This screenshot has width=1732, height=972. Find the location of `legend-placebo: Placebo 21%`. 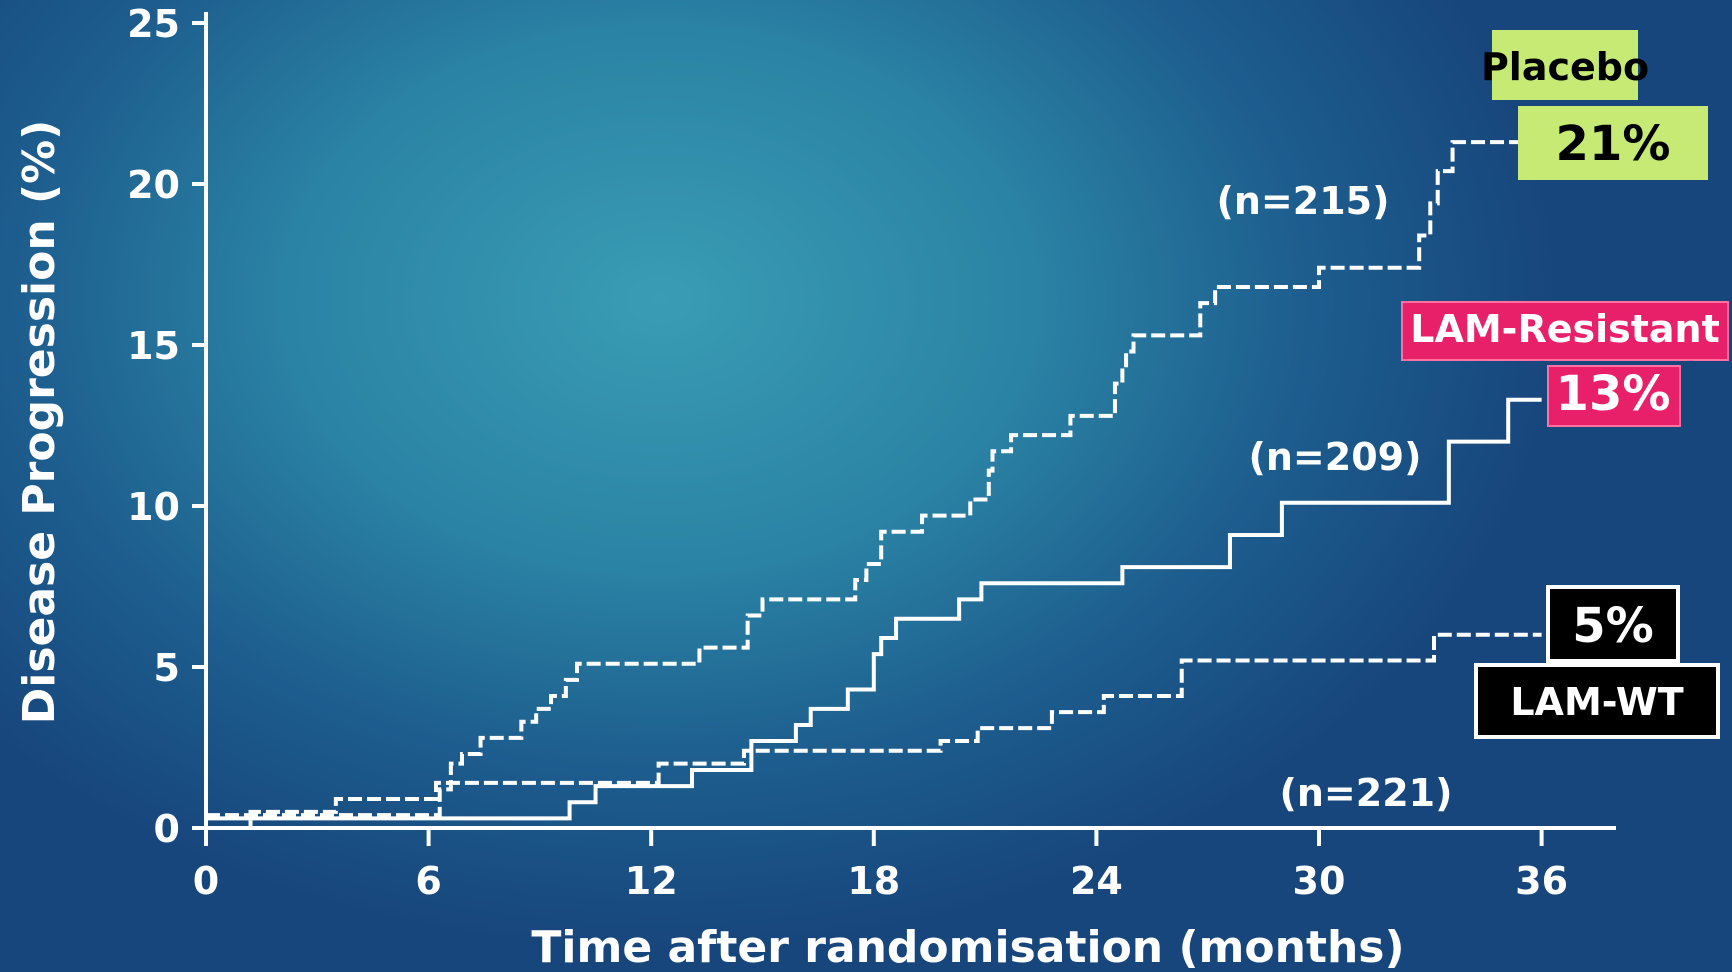

legend-placebo: Placebo 21% is located at coordinates (1594, 105).